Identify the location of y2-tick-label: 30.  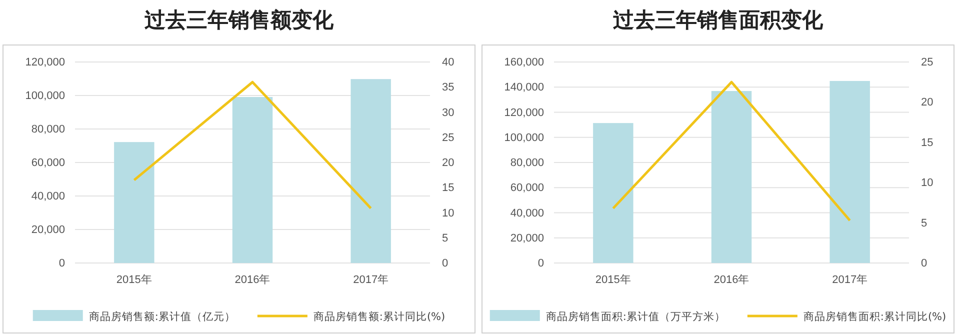
(448, 112).